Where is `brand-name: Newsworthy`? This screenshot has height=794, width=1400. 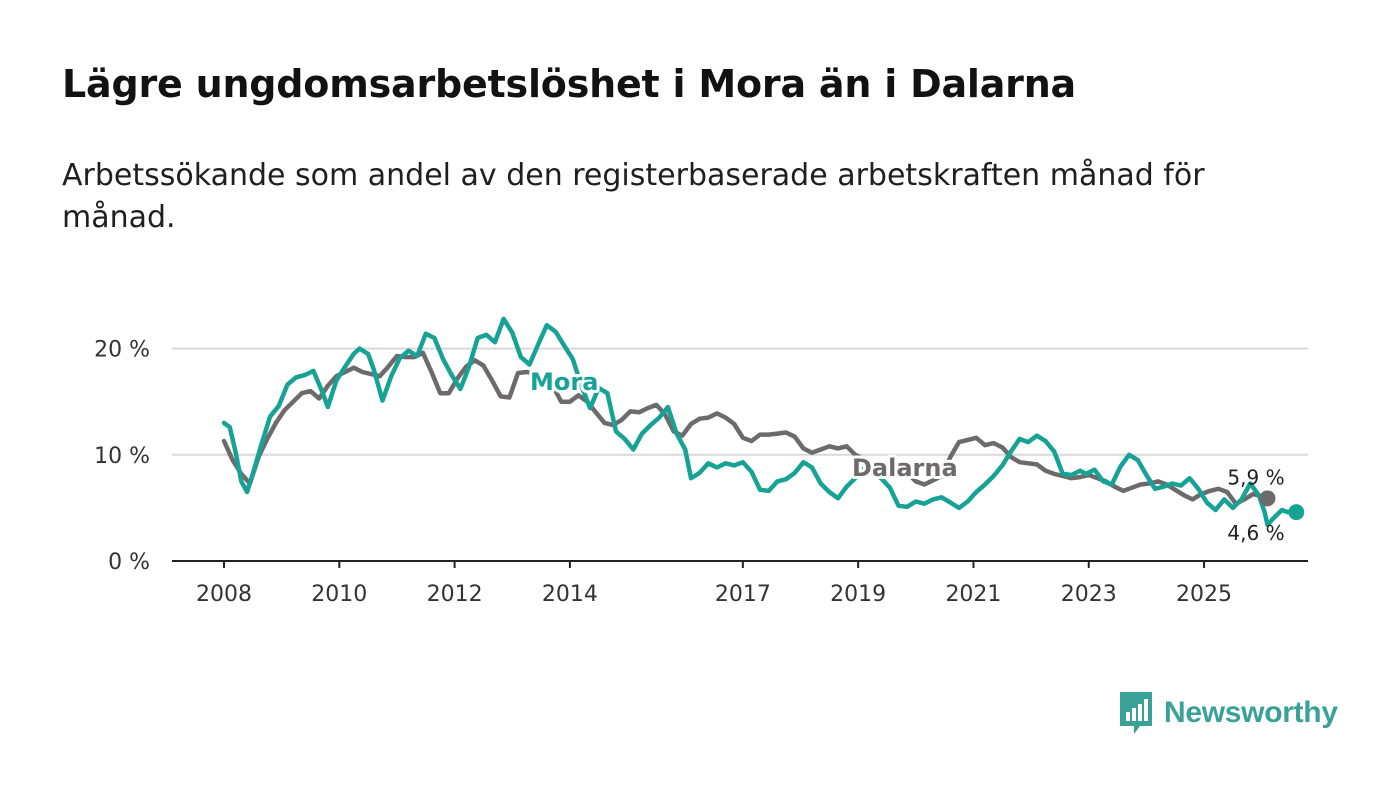
brand-name: Newsworthy is located at coordinates (1251, 712).